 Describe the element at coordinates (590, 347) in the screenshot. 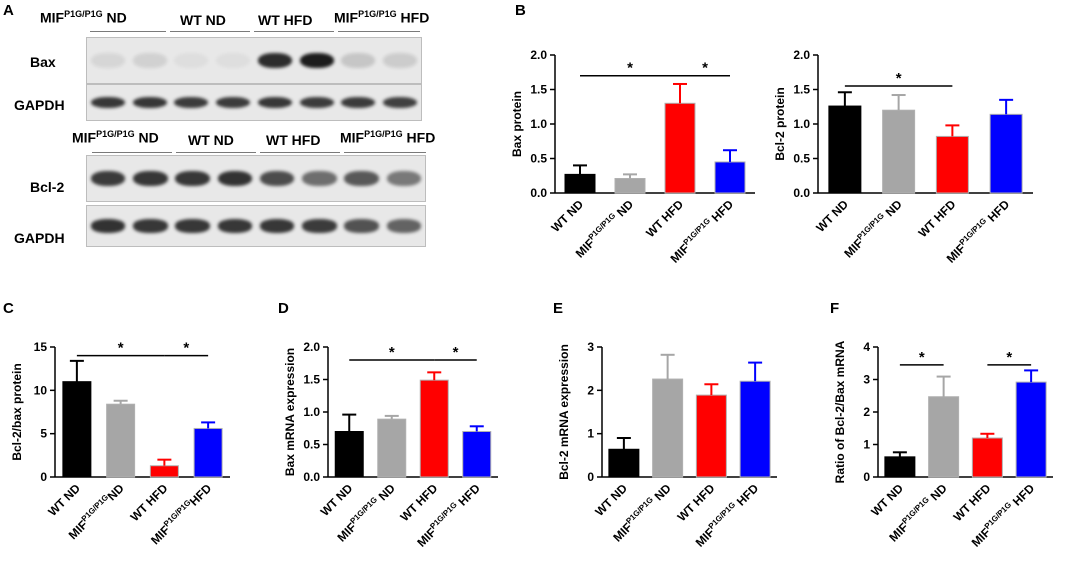

I see `y-tick-label: 3` at that location.